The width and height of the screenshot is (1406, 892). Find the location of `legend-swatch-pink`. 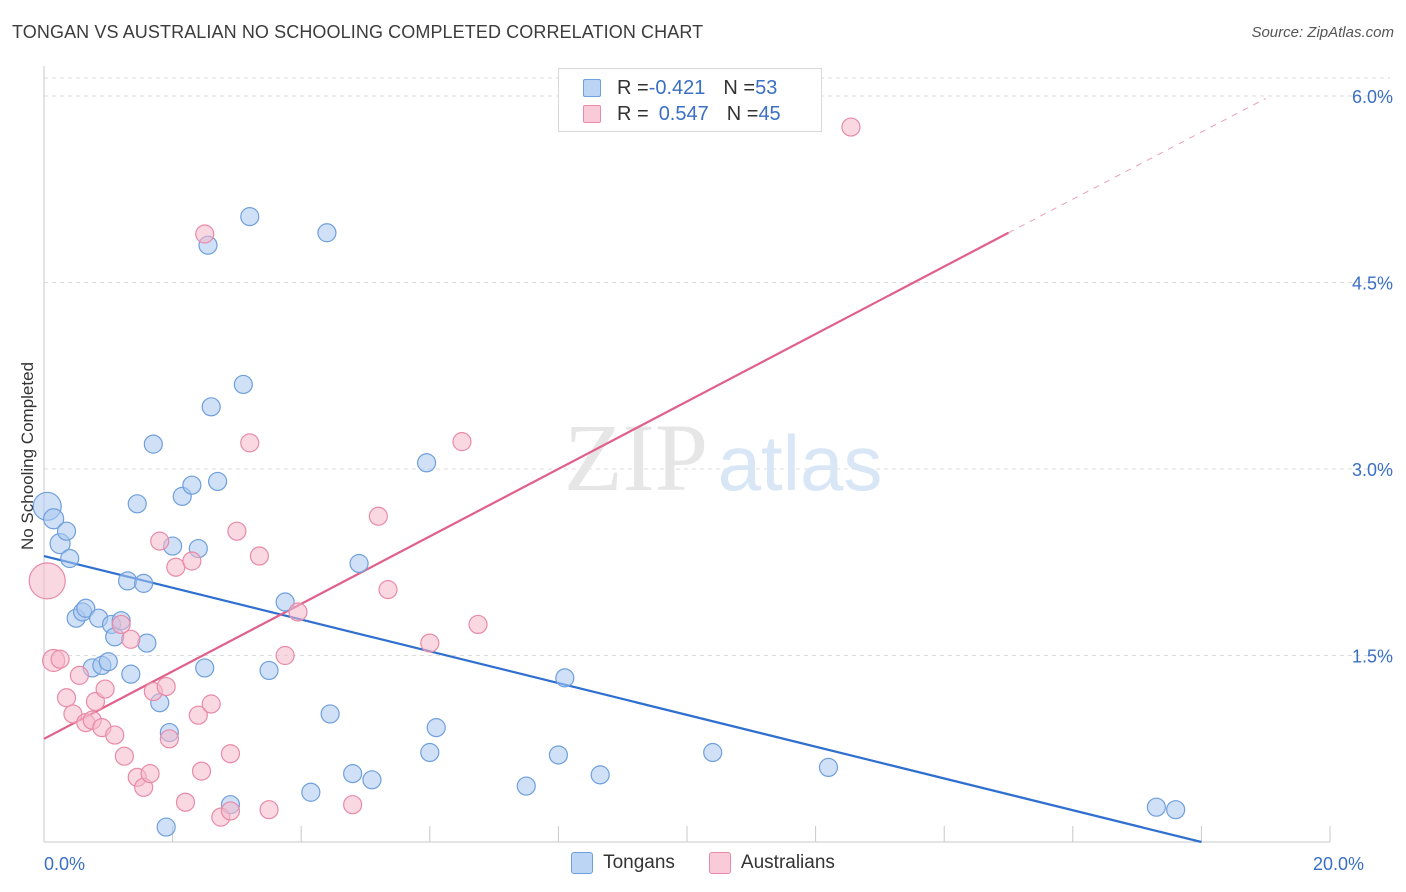

legend-swatch-pink is located at coordinates (592, 114).